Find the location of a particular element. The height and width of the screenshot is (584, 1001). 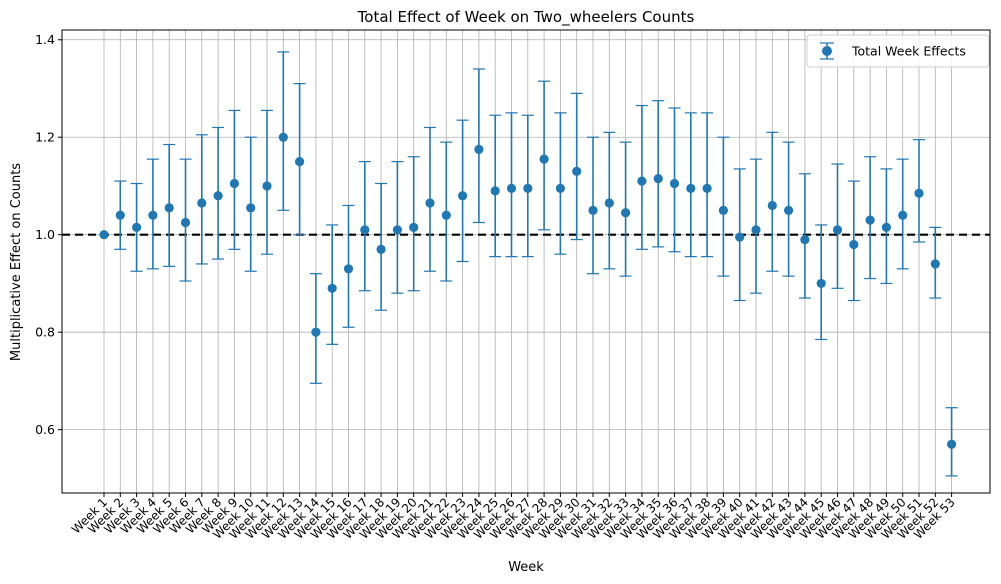

legend-box is located at coordinates (898, 51).